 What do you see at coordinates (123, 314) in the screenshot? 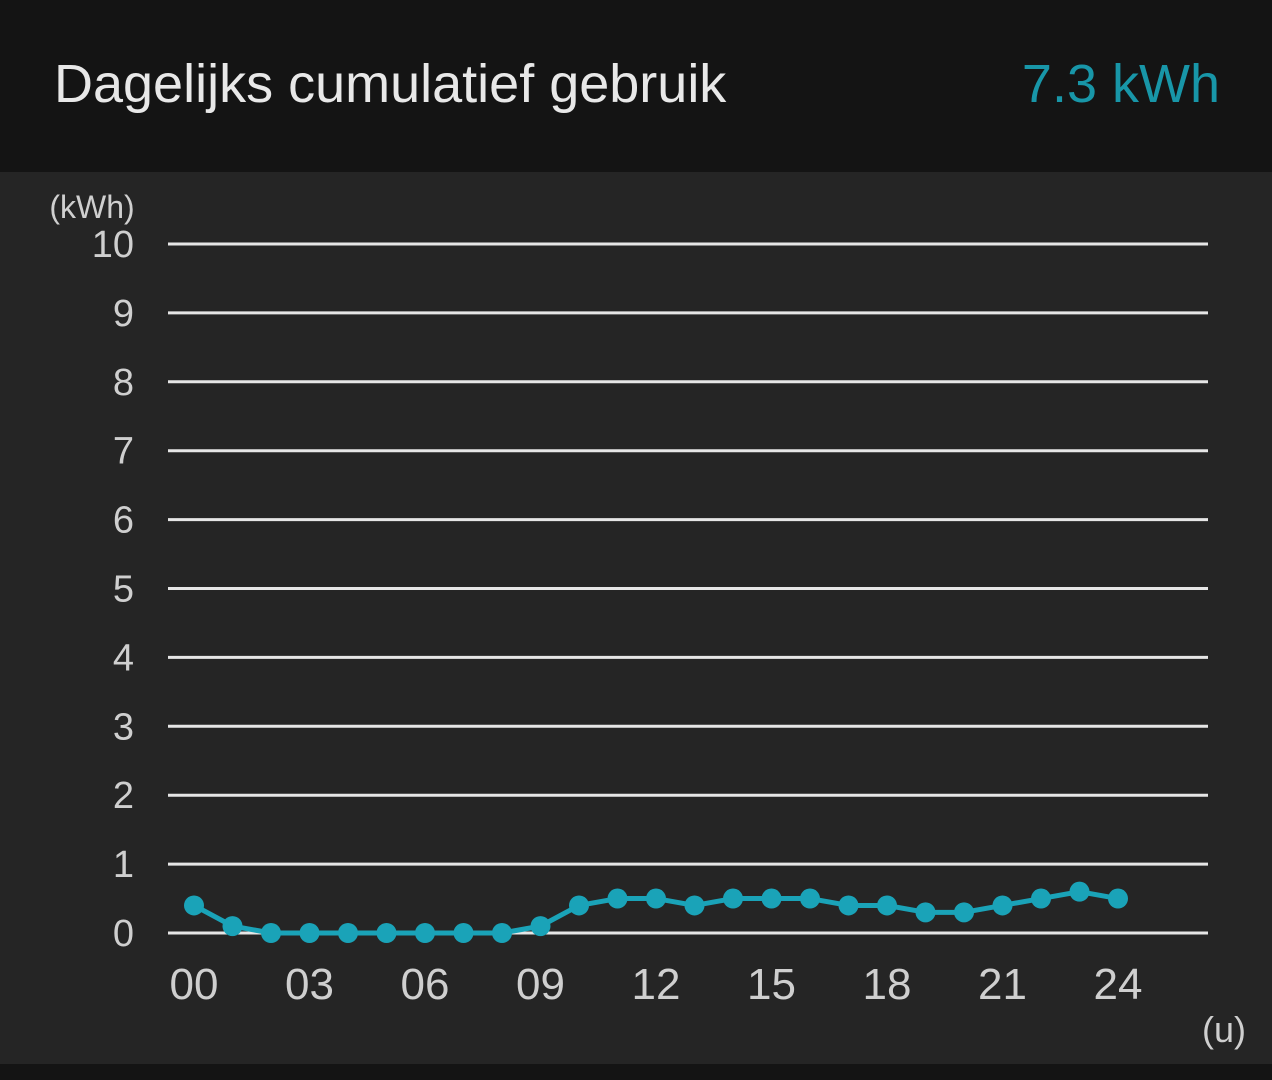
I see `y-tick-label: 9` at bounding box center [123, 314].